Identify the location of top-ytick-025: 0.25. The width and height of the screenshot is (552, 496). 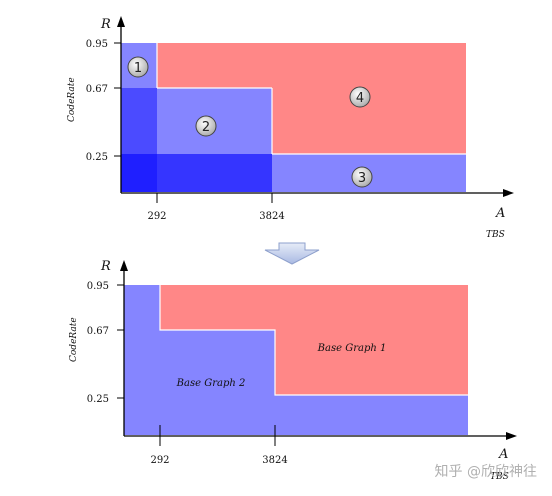
(97, 157).